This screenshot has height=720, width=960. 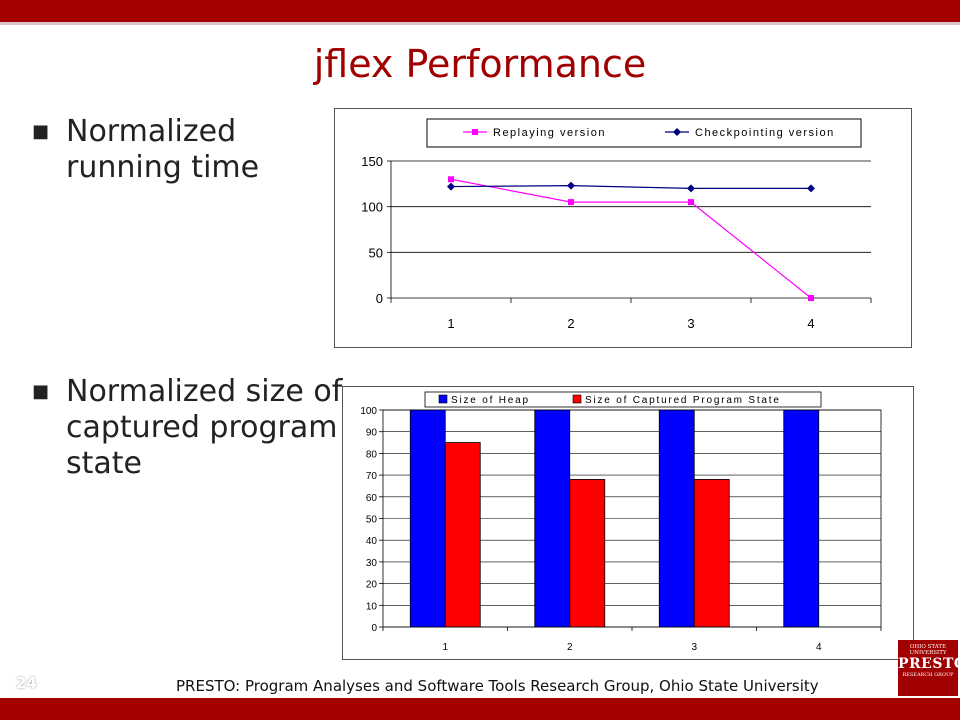 I want to click on y-tick-label: 150, so click(x=372, y=161).